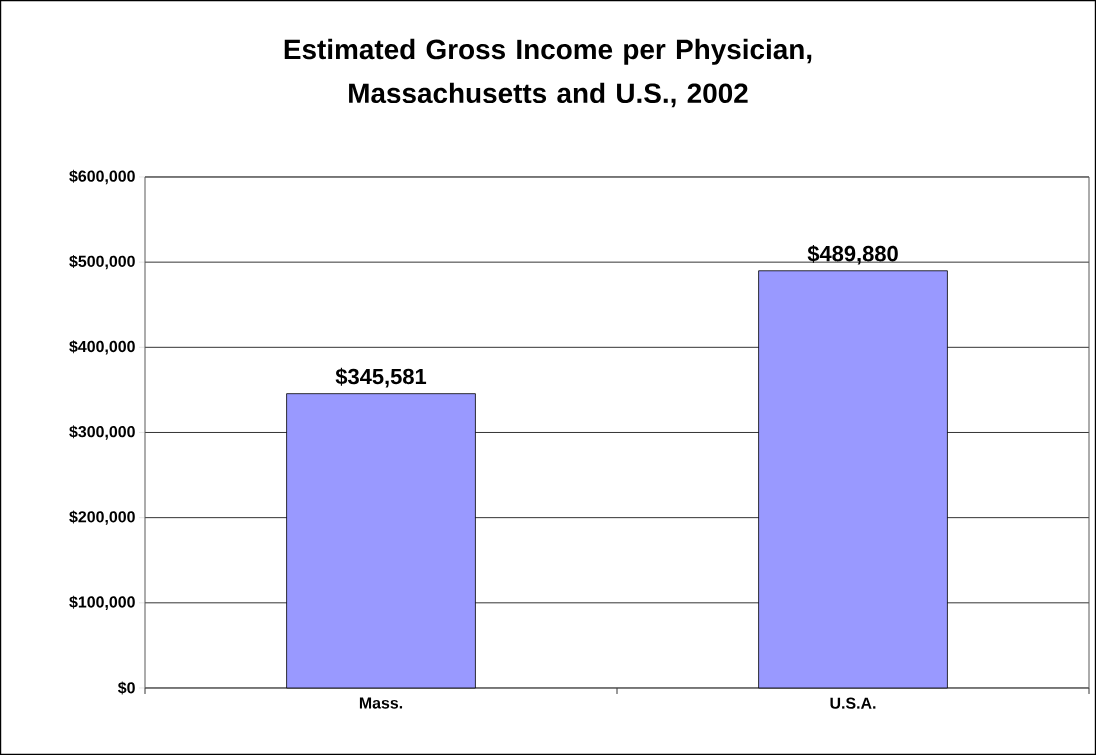 The width and height of the screenshot is (1096, 755). I want to click on x-tick-label: U.S.A., so click(853, 703).